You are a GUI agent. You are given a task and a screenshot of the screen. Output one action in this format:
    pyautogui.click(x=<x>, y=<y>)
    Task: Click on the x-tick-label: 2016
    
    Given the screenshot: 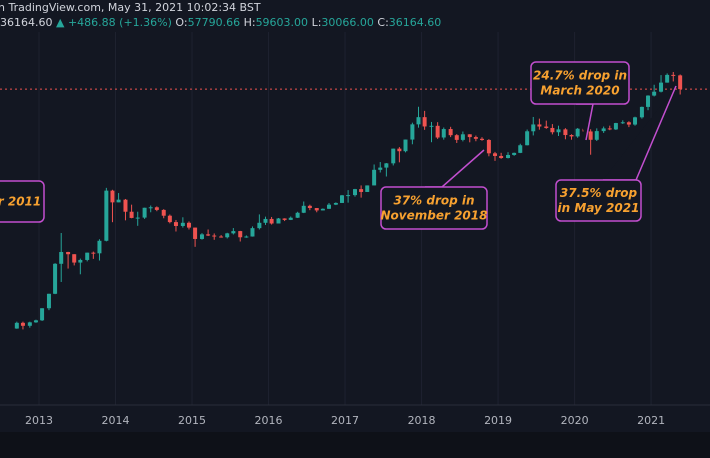 What is the action you would take?
    pyautogui.click(x=269, y=420)
    